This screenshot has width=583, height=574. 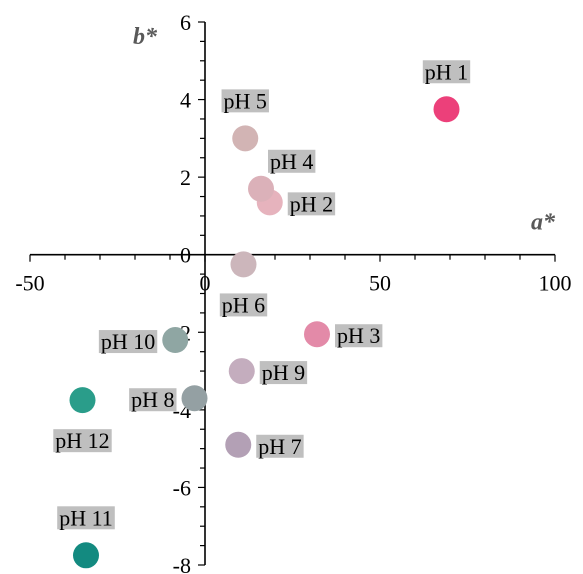 What do you see at coordinates (29, 283) in the screenshot?
I see `x-tick-label: -50` at bounding box center [29, 283].